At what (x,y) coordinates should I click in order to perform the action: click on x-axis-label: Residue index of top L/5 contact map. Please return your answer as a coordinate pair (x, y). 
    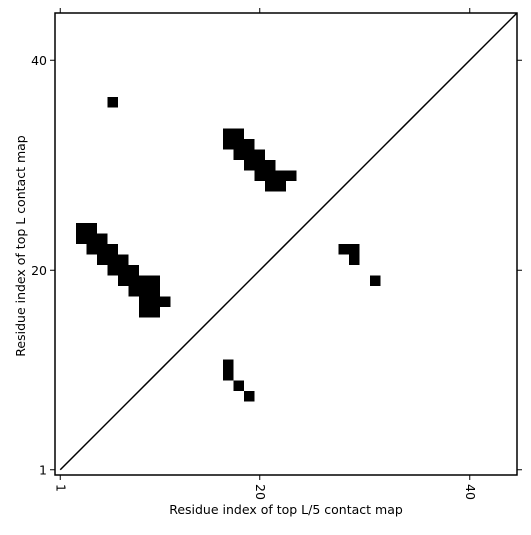
    Looking at the image, I should click on (286, 509).